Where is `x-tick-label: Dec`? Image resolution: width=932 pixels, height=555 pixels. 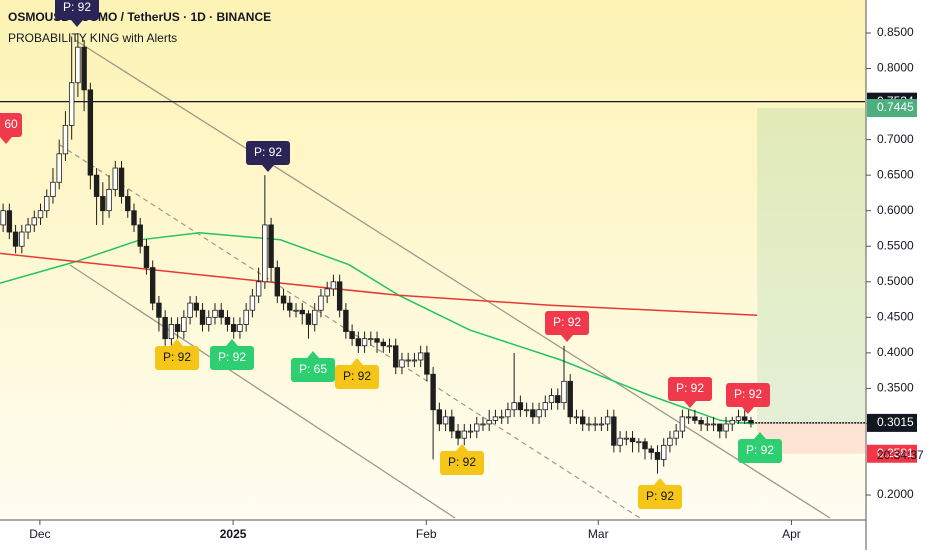
x-tick-label: Dec is located at coordinates (39, 534).